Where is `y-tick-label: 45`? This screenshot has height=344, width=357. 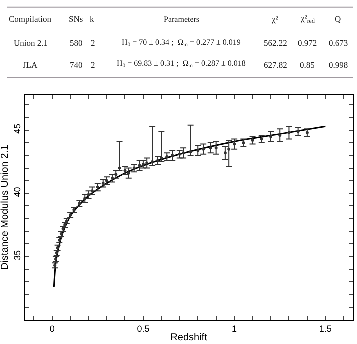 y-tick-label: 45 is located at coordinates (17, 129).